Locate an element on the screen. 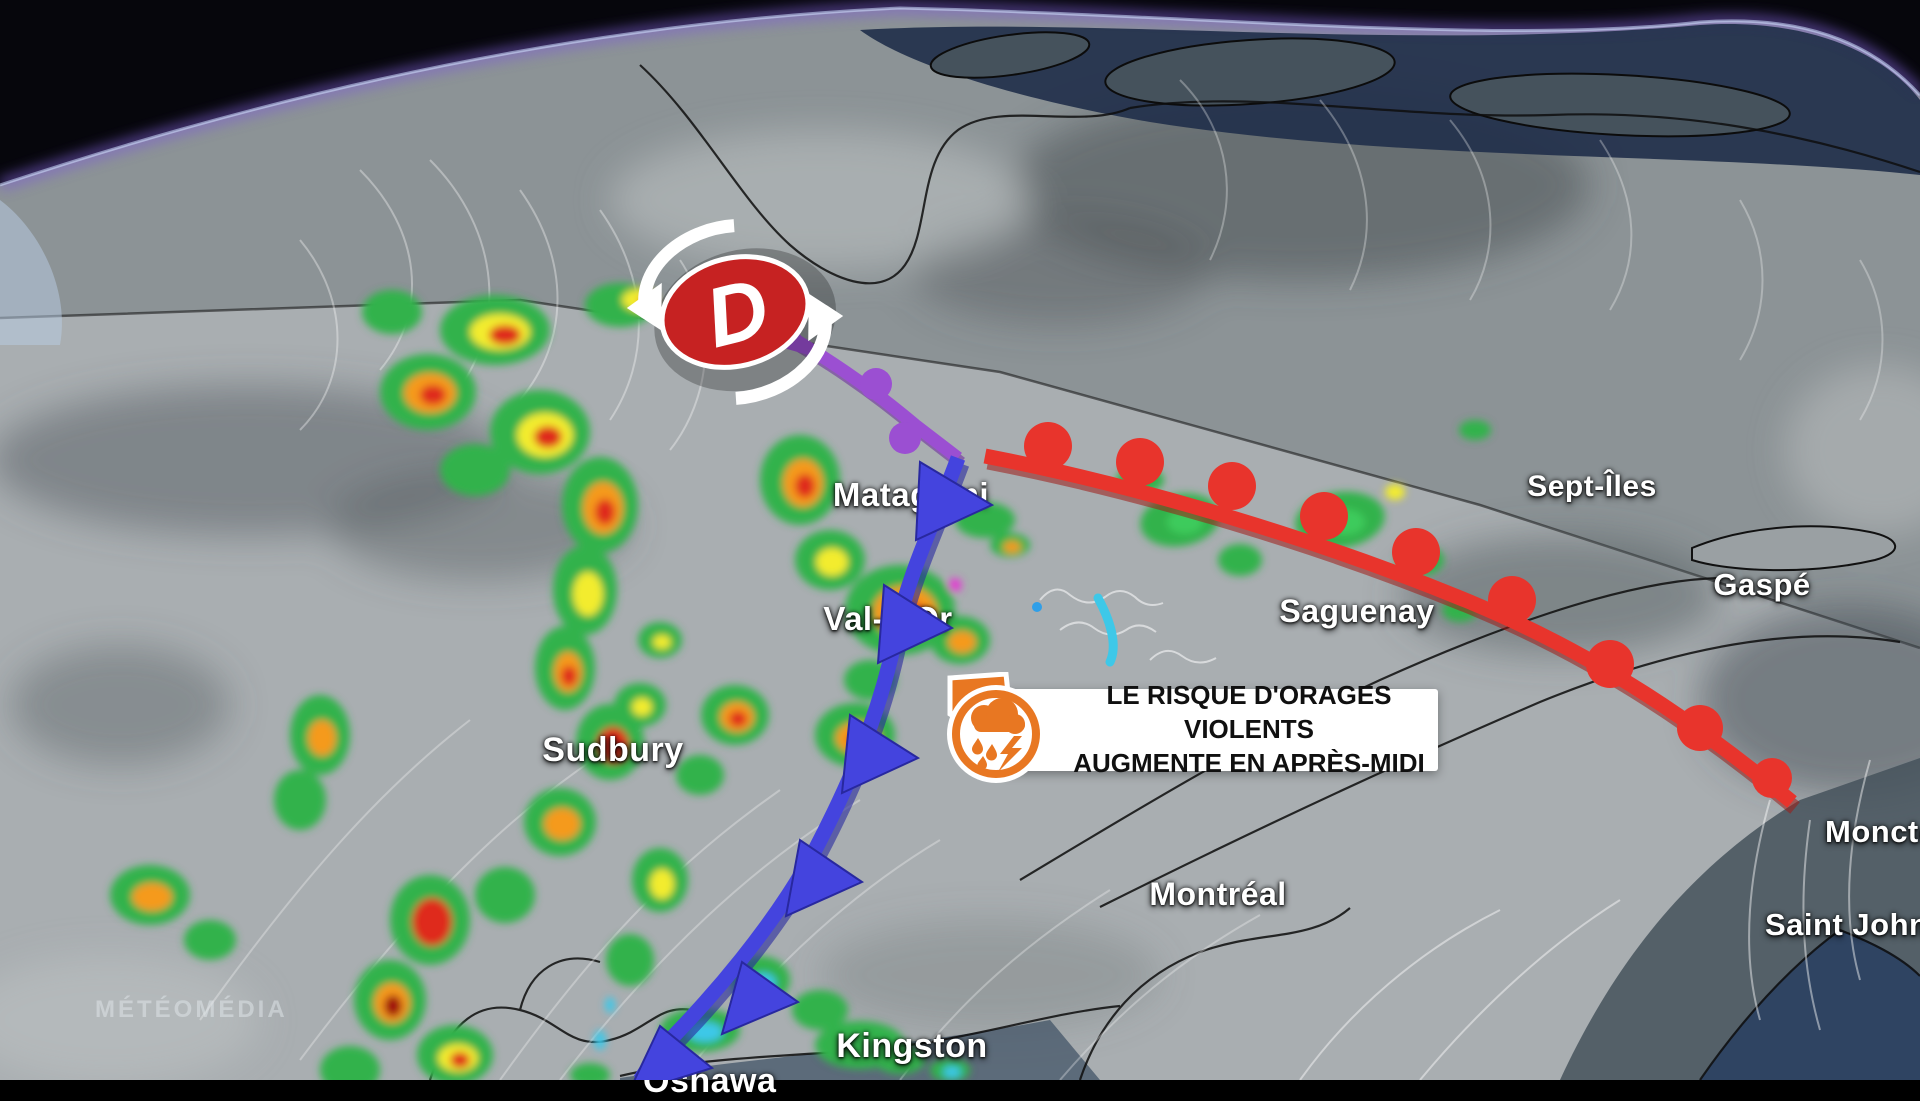  city-label-gasp-: Gaspé is located at coordinates (1762, 584).